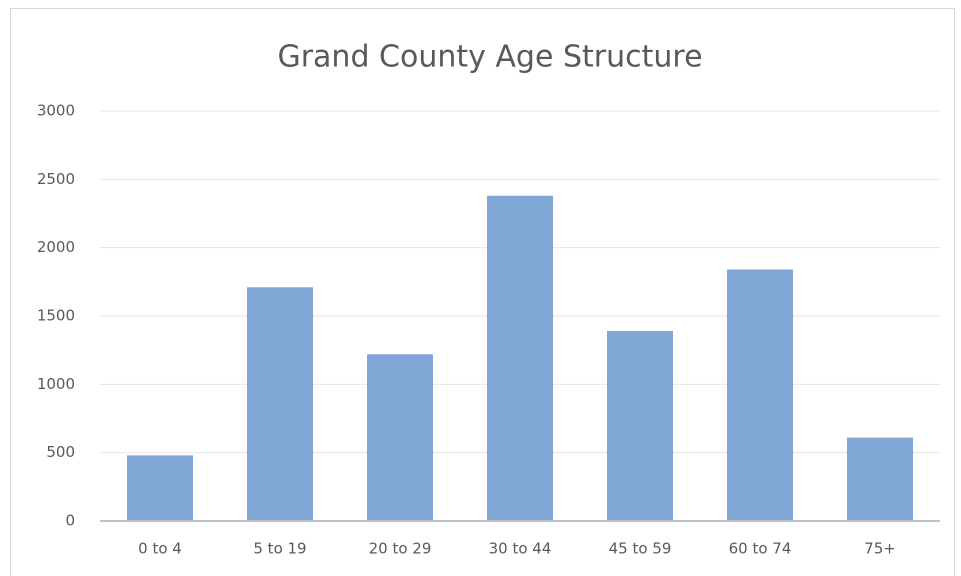 The height and width of the screenshot is (576, 961). What do you see at coordinates (880, 549) in the screenshot?
I see `x-tick-label: 75+` at bounding box center [880, 549].